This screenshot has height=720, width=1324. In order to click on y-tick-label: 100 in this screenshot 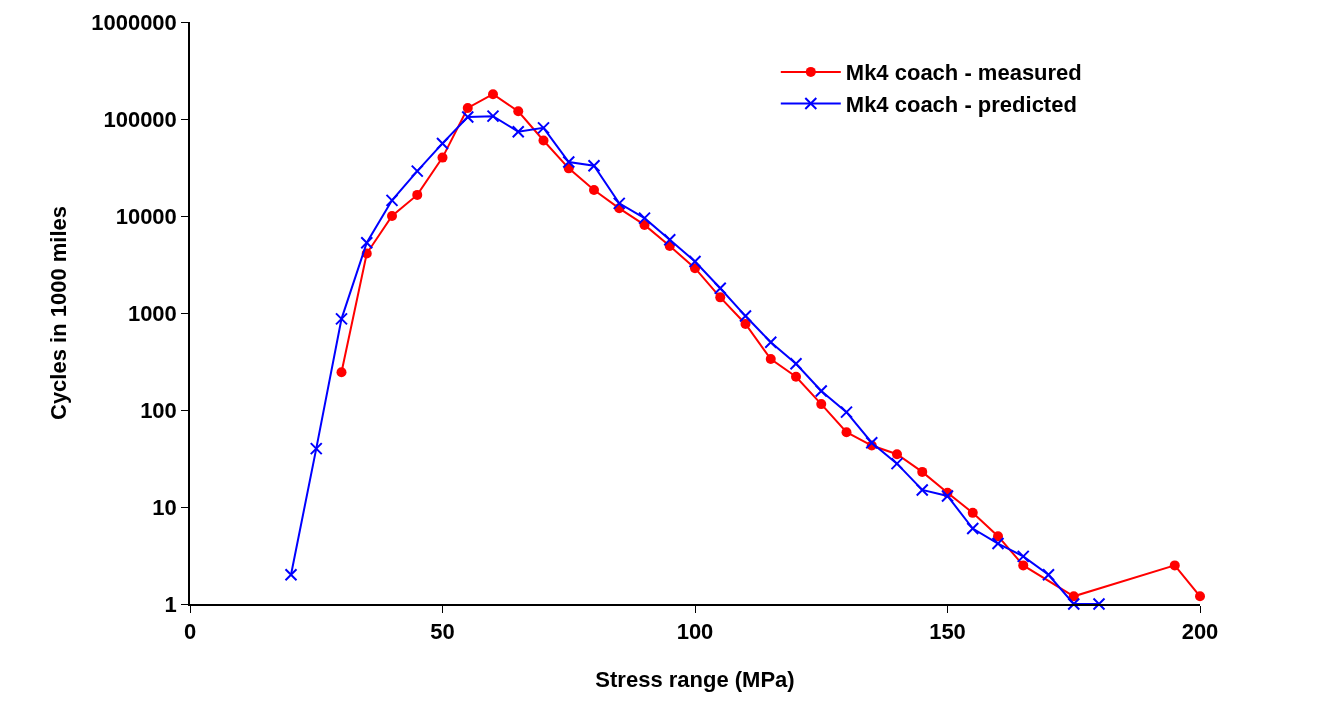, I will do `click(158, 410)`.